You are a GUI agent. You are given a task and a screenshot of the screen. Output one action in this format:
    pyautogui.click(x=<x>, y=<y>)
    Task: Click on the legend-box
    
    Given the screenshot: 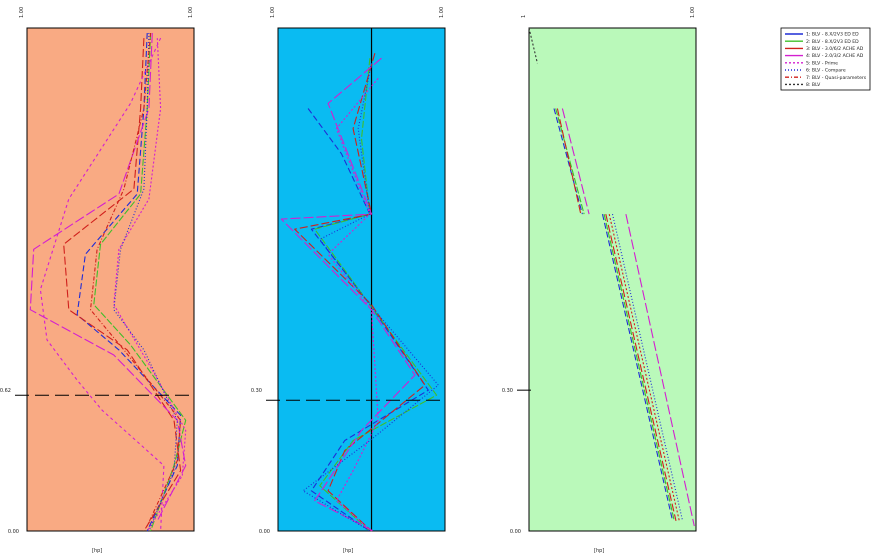 What is the action you would take?
    pyautogui.click(x=825, y=59)
    